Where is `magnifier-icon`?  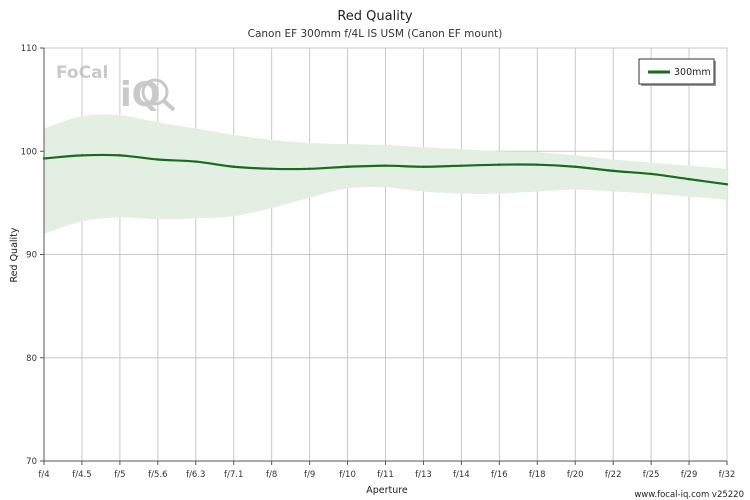 magnifier-icon is located at coordinates (155, 92).